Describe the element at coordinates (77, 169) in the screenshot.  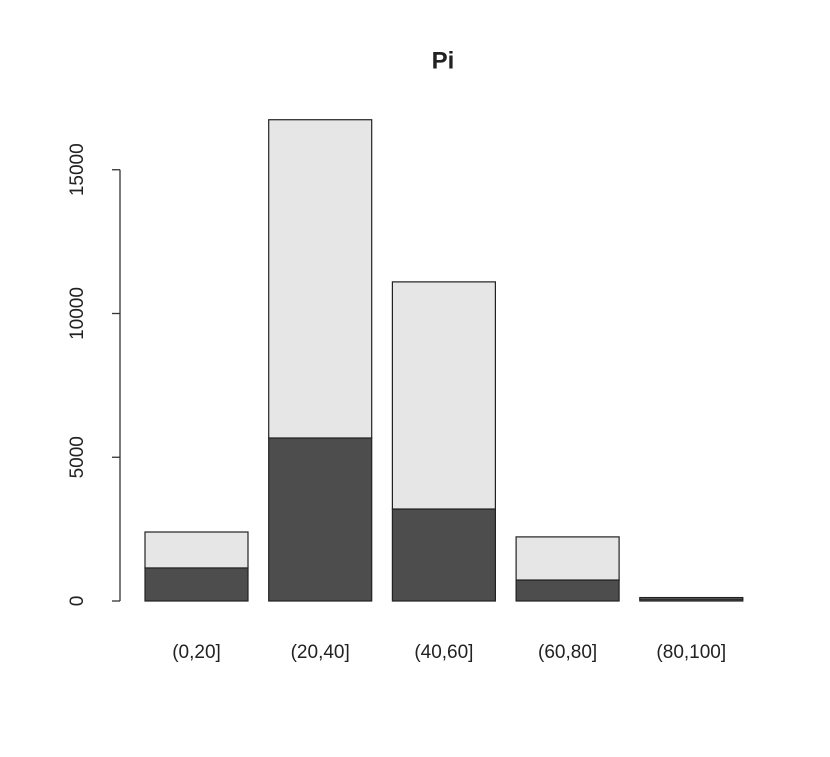
I see `y-tick-label: 15000` at that location.